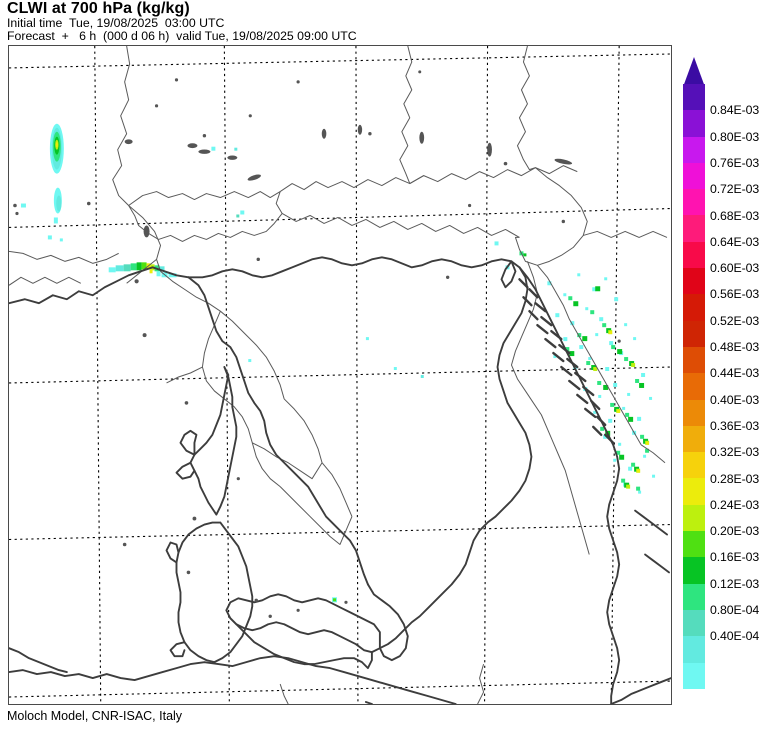 The image size is (760, 731). Describe the element at coordinates (735, 583) in the screenshot. I see `colorbar-tick-18: 0.12E-03` at that location.